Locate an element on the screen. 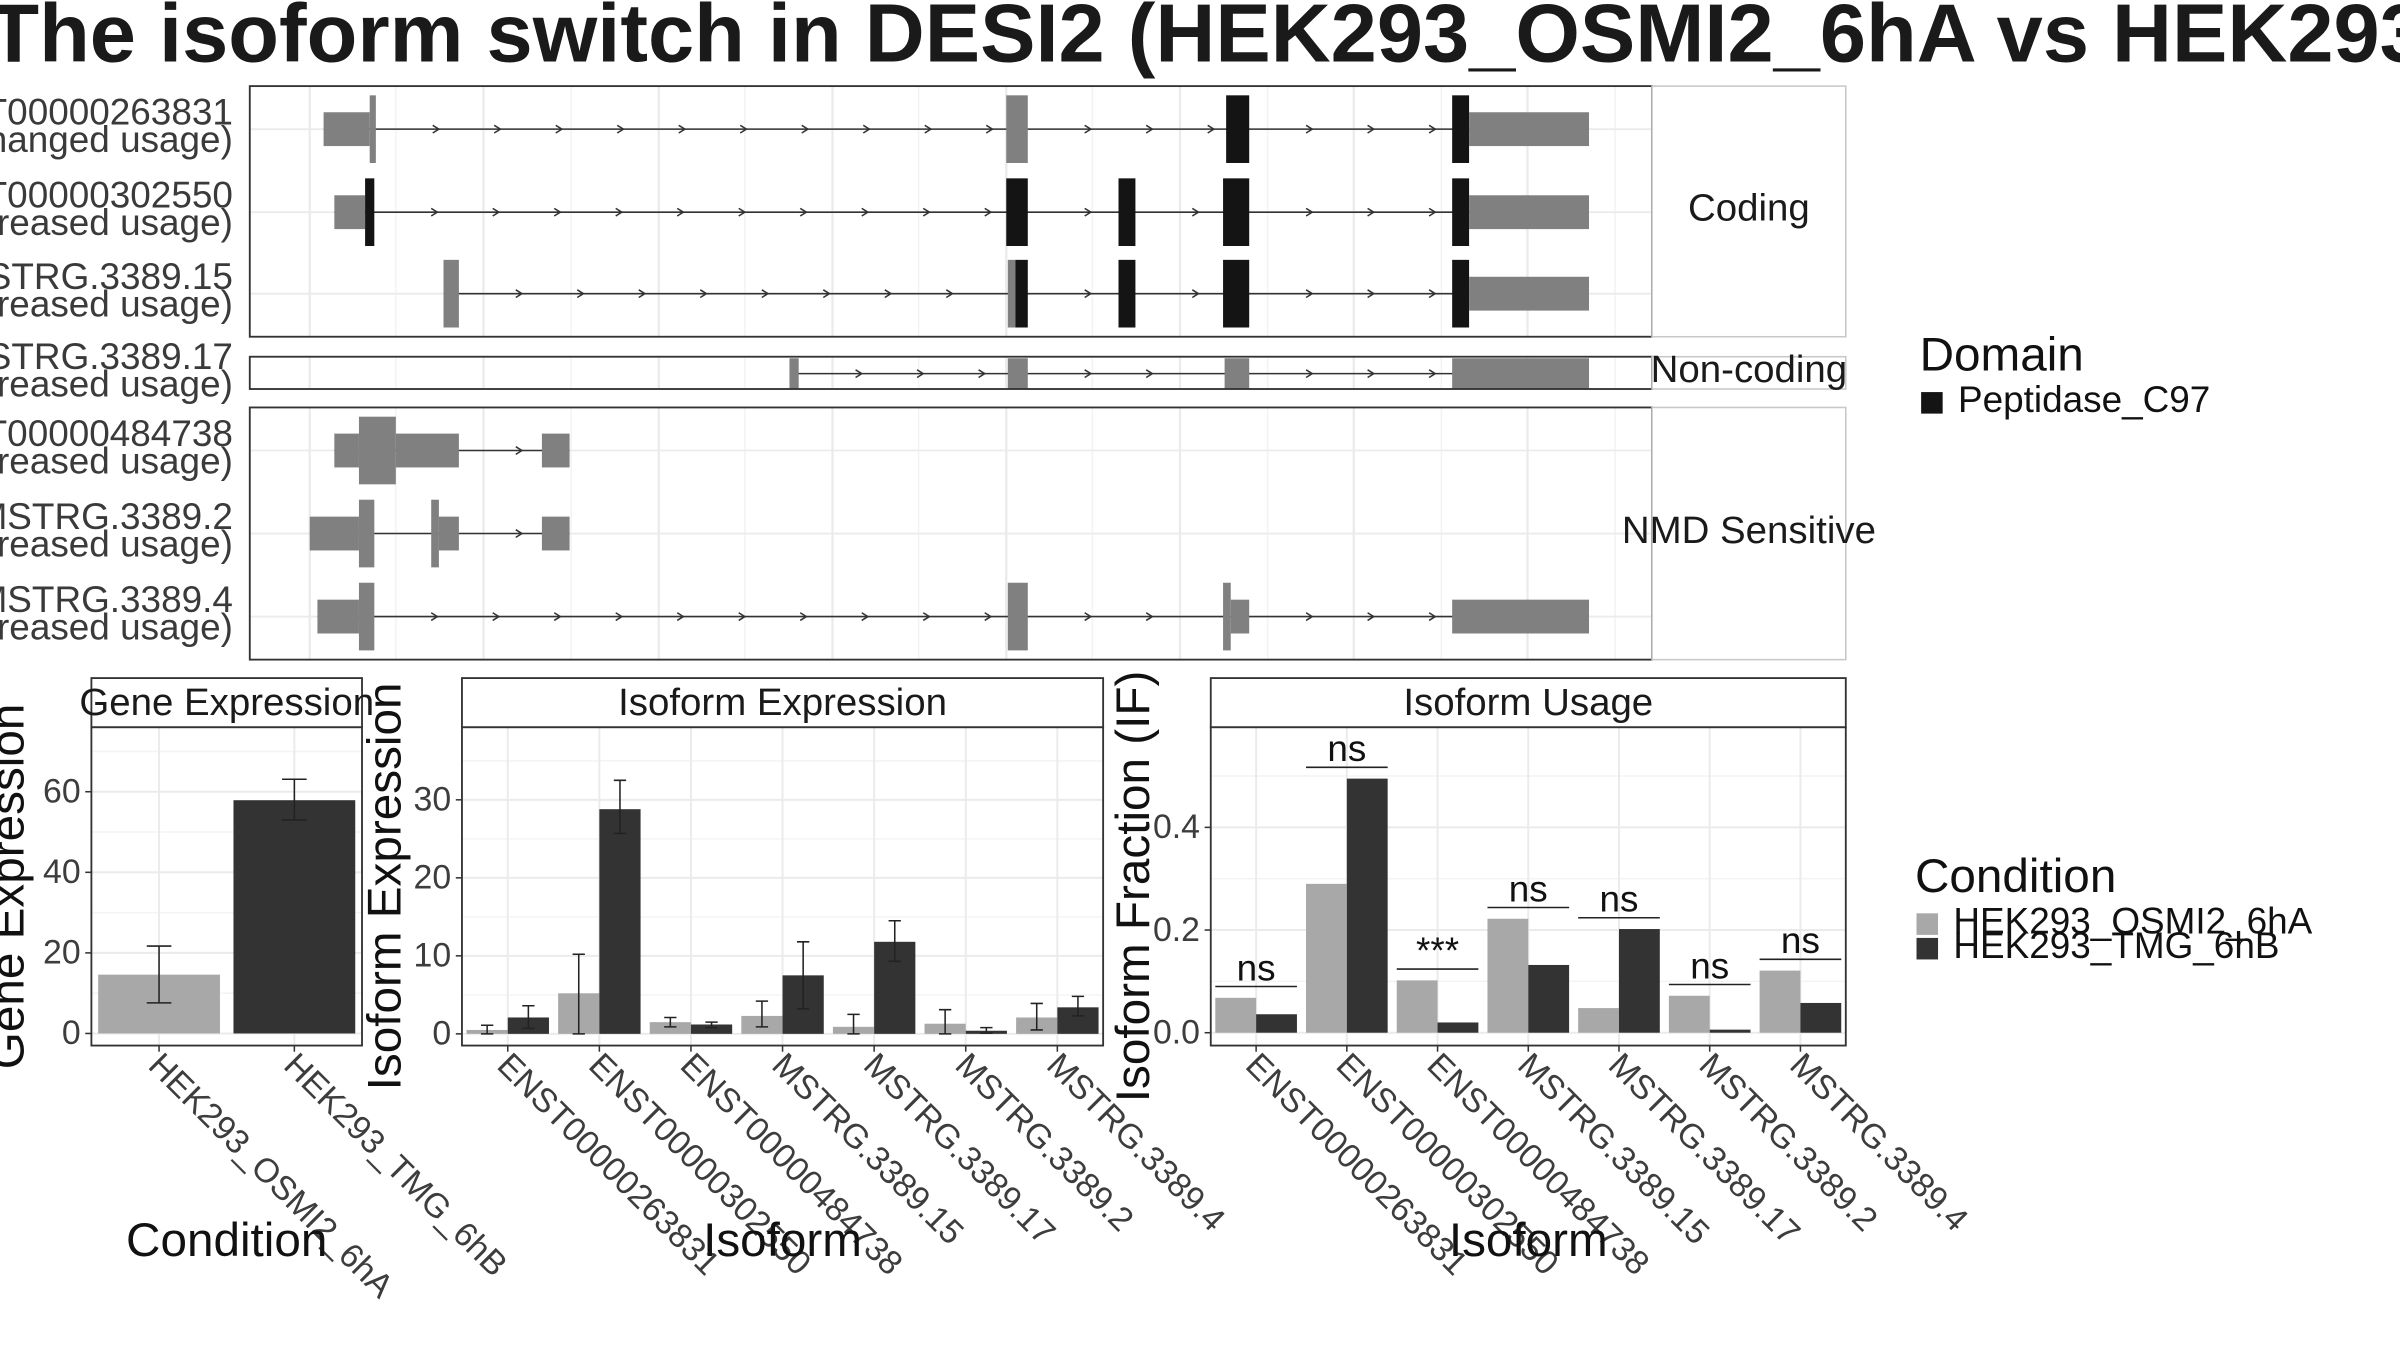 This screenshot has height=1350, width=2400. y-axis-title: Gene Expression is located at coordinates (17, 887).